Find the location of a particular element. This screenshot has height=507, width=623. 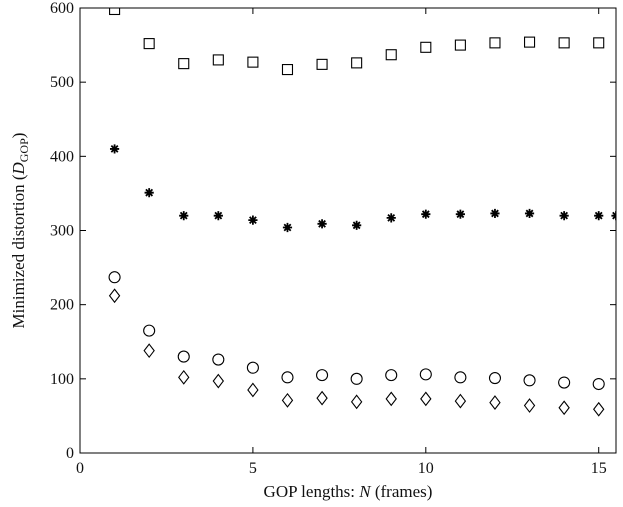

y-tick-label: 400 is located at coordinates (62, 156).